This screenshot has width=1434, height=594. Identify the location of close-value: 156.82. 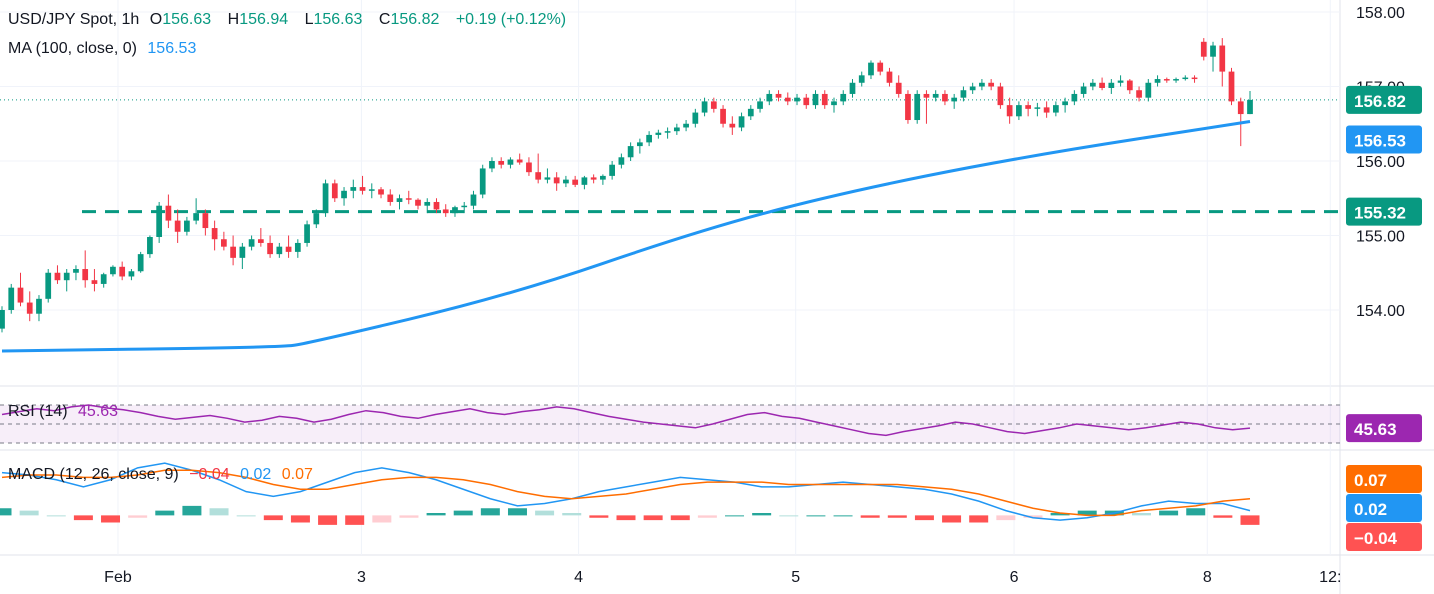
(415, 19).